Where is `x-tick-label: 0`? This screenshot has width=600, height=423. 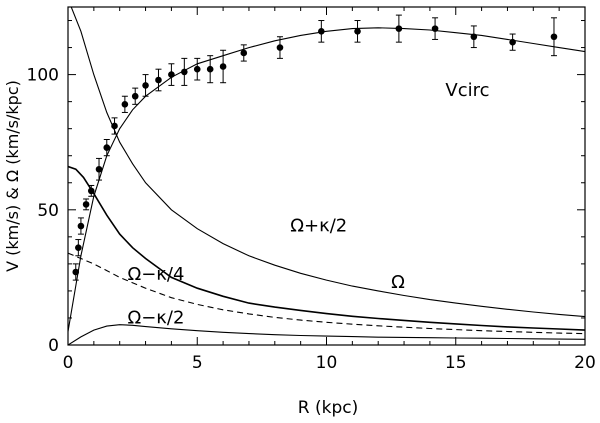
x-tick-label: 0 is located at coordinates (68, 363).